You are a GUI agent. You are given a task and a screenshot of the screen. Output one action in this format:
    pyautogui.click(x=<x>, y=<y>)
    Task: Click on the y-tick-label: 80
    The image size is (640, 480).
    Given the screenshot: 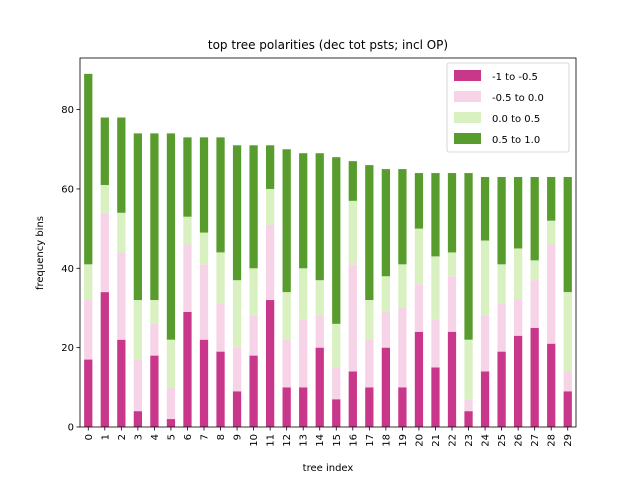 What is the action you would take?
    pyautogui.click(x=67, y=110)
    